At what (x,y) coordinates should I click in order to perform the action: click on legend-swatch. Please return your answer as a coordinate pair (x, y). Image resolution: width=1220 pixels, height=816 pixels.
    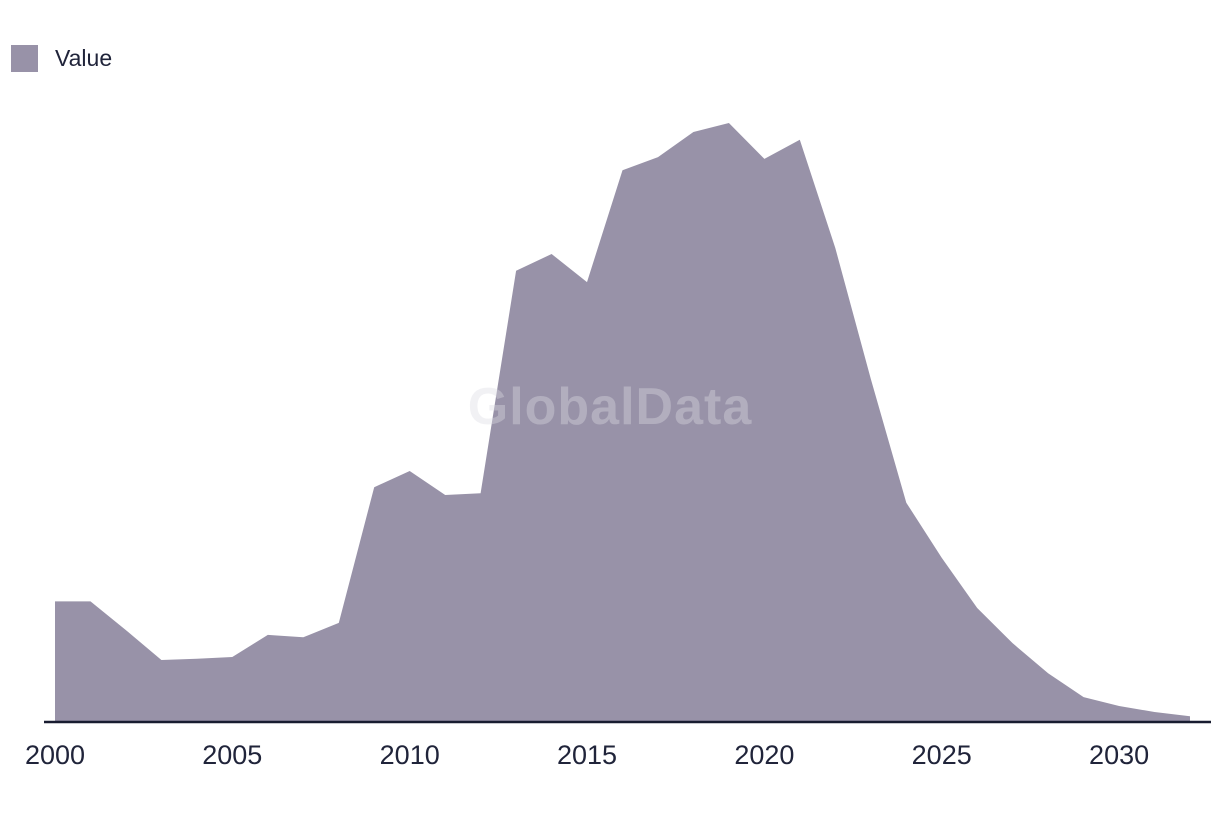
    Looking at the image, I should click on (24, 58).